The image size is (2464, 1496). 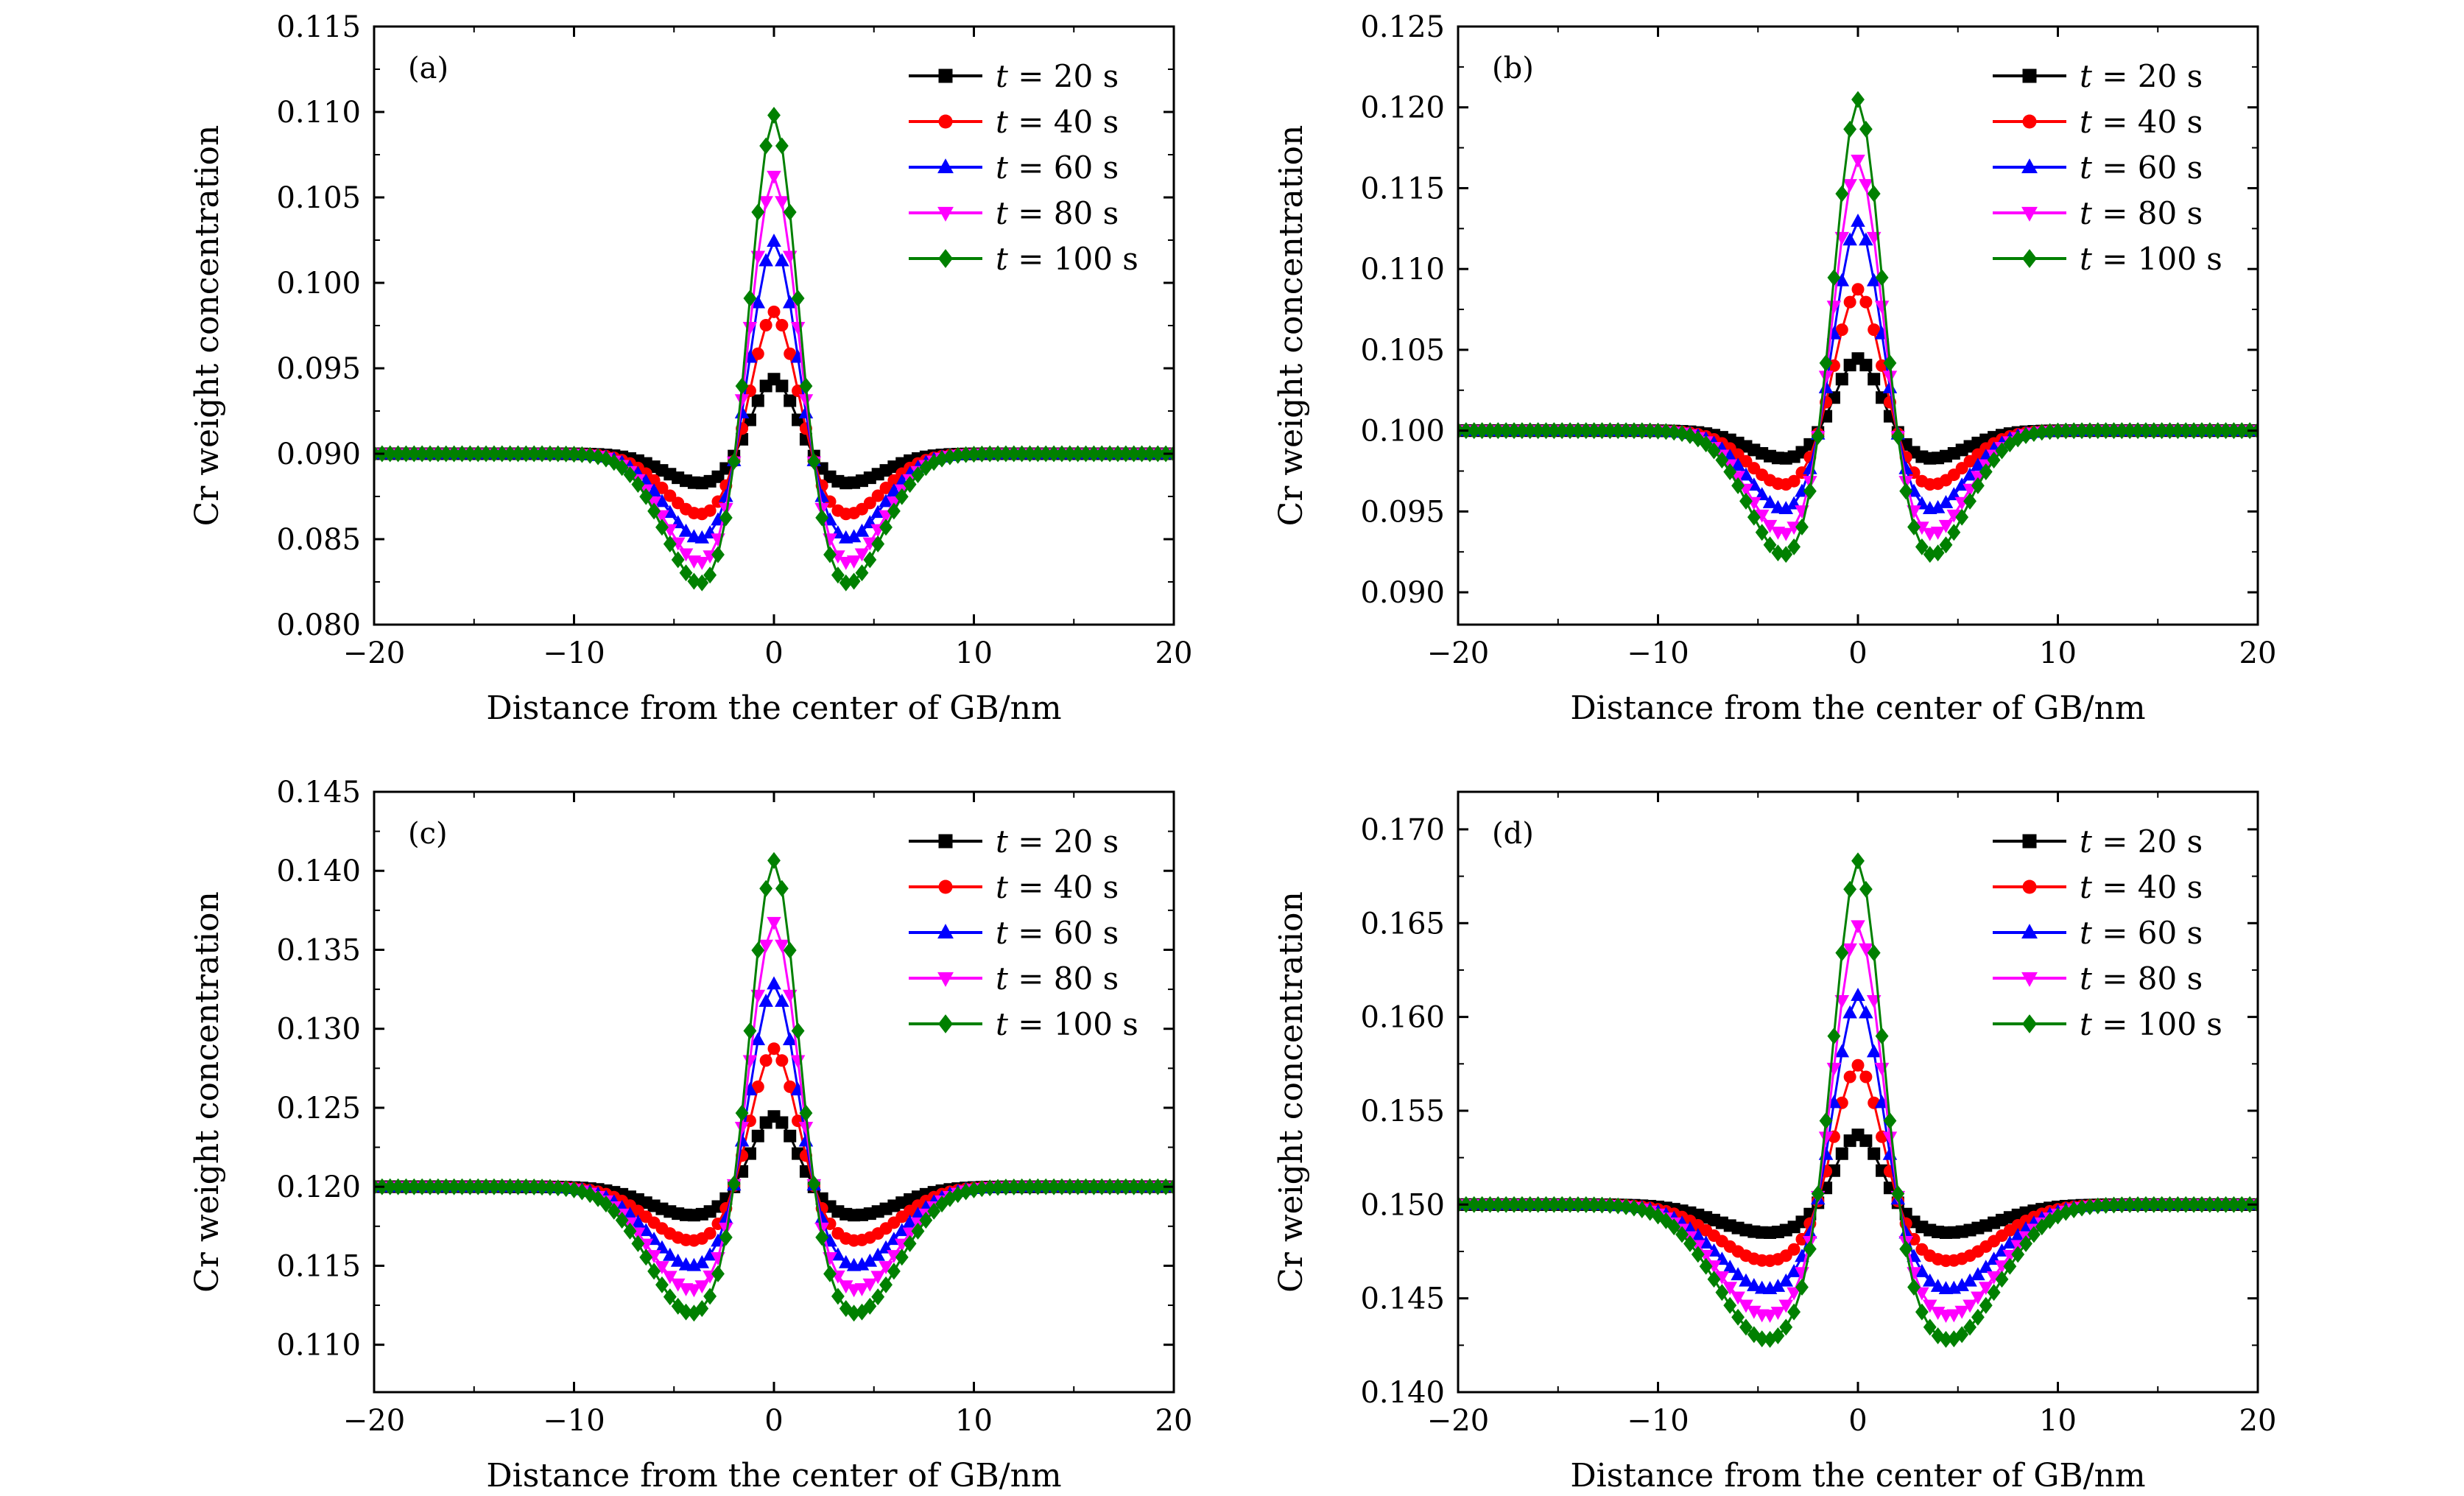 What do you see at coordinates (1857, 1476) in the screenshot?
I see `x-axis-label: Distance from the center of GB/nm` at bounding box center [1857, 1476].